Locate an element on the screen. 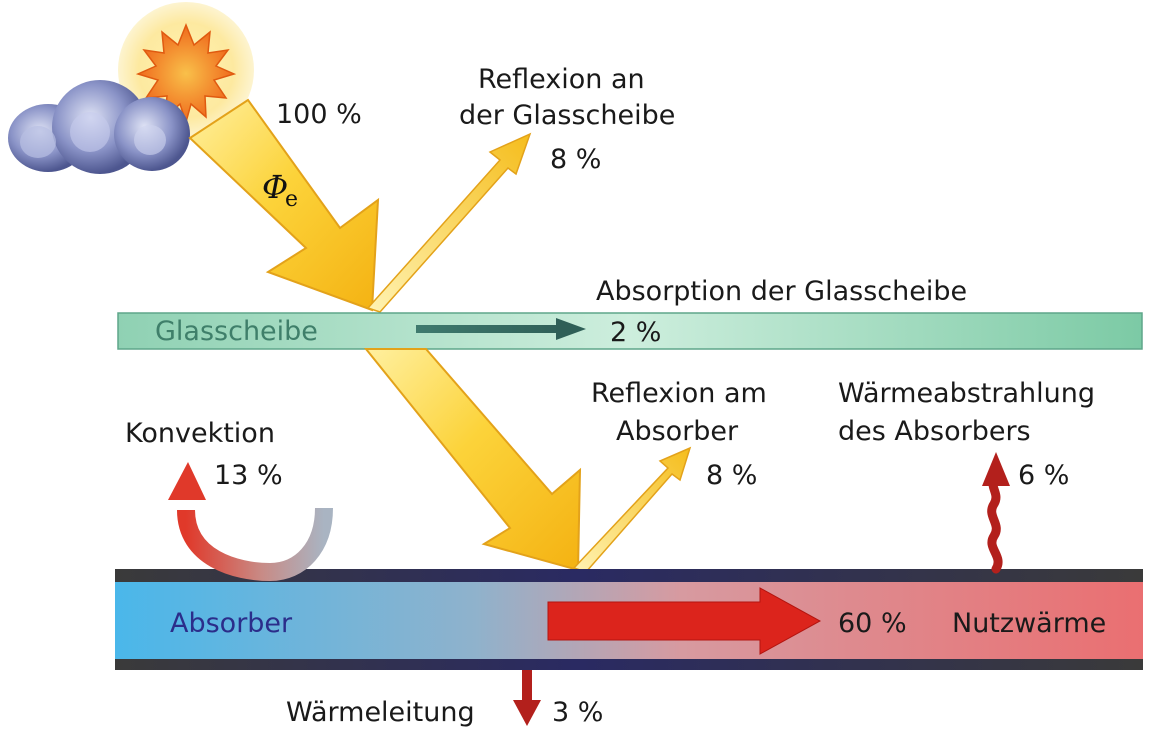 The width and height of the screenshot is (1150, 730). heat-radiation-title-1: Wärmeabstrahlung is located at coordinates (966, 393).